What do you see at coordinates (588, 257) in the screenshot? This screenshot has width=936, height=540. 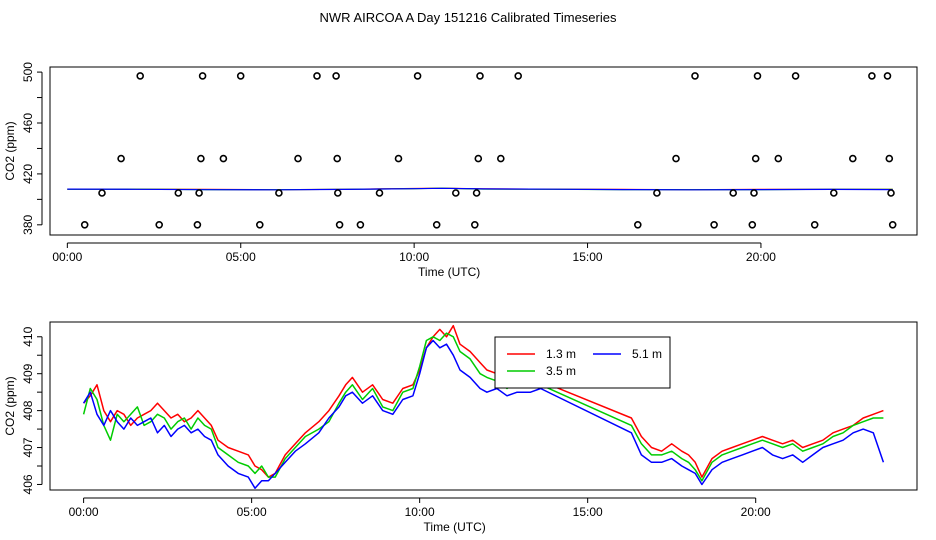 I see `top-x-tick-label: 15:00` at bounding box center [588, 257].